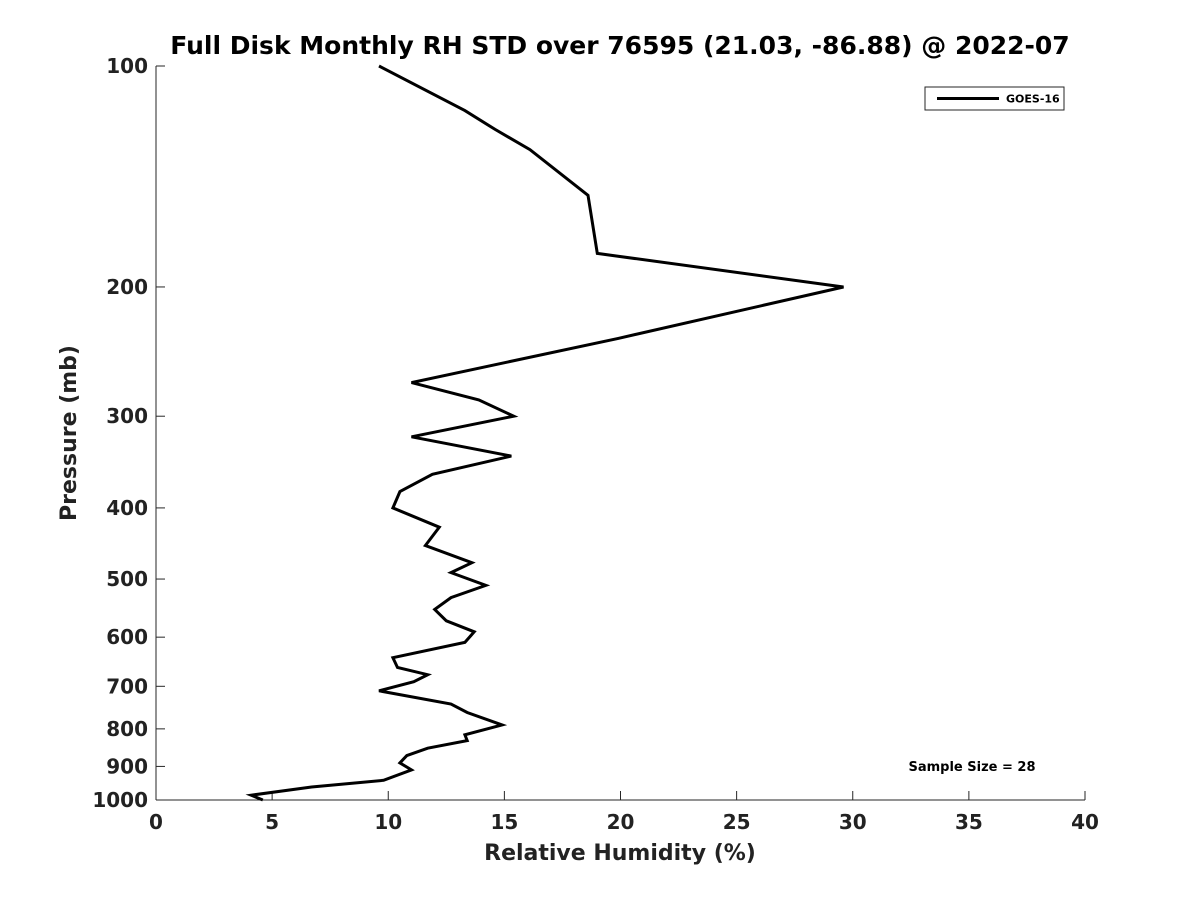 The height and width of the screenshot is (900, 1200). What do you see at coordinates (1033, 99) in the screenshot?
I see `legend-label-goes-16: GOES-16` at bounding box center [1033, 99].